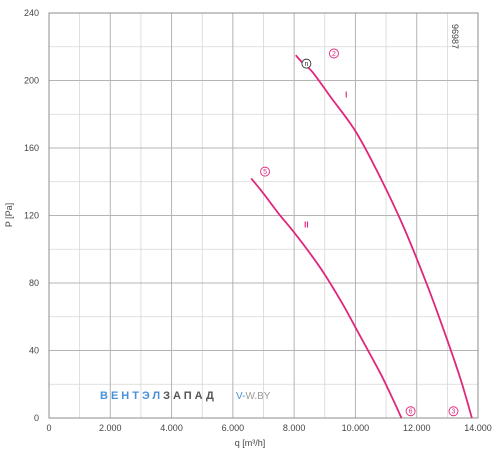 This screenshot has height=459, width=498. I want to click on marker-label: 6, so click(411, 412).